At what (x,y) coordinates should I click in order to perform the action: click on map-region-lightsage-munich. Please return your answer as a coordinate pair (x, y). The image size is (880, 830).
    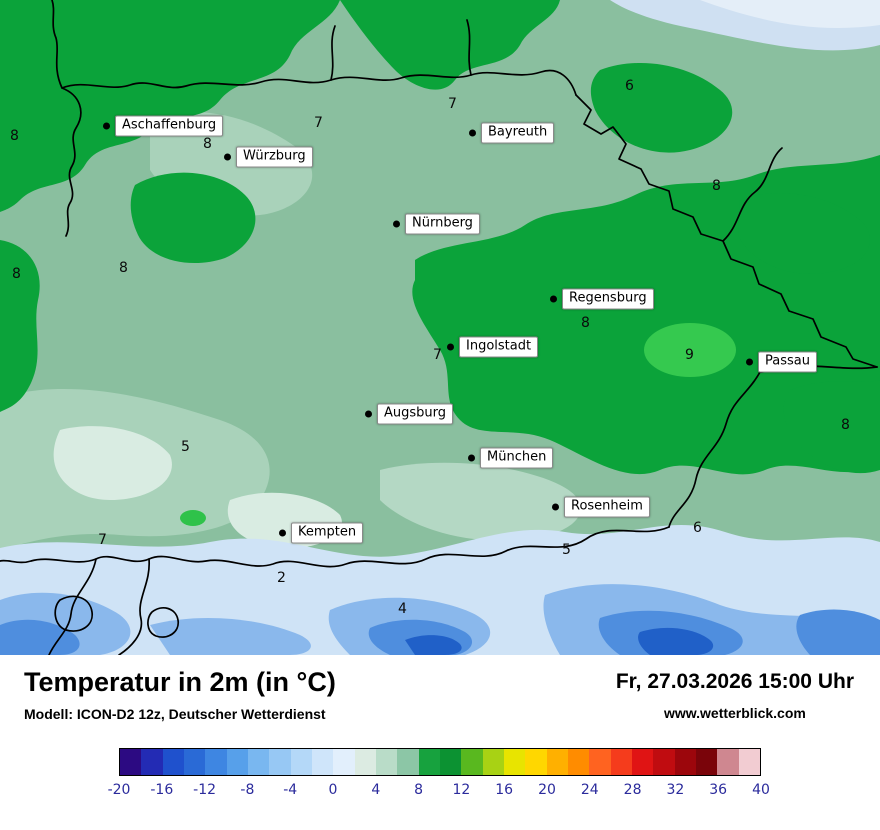
    Looking at the image, I should click on (480, 501).